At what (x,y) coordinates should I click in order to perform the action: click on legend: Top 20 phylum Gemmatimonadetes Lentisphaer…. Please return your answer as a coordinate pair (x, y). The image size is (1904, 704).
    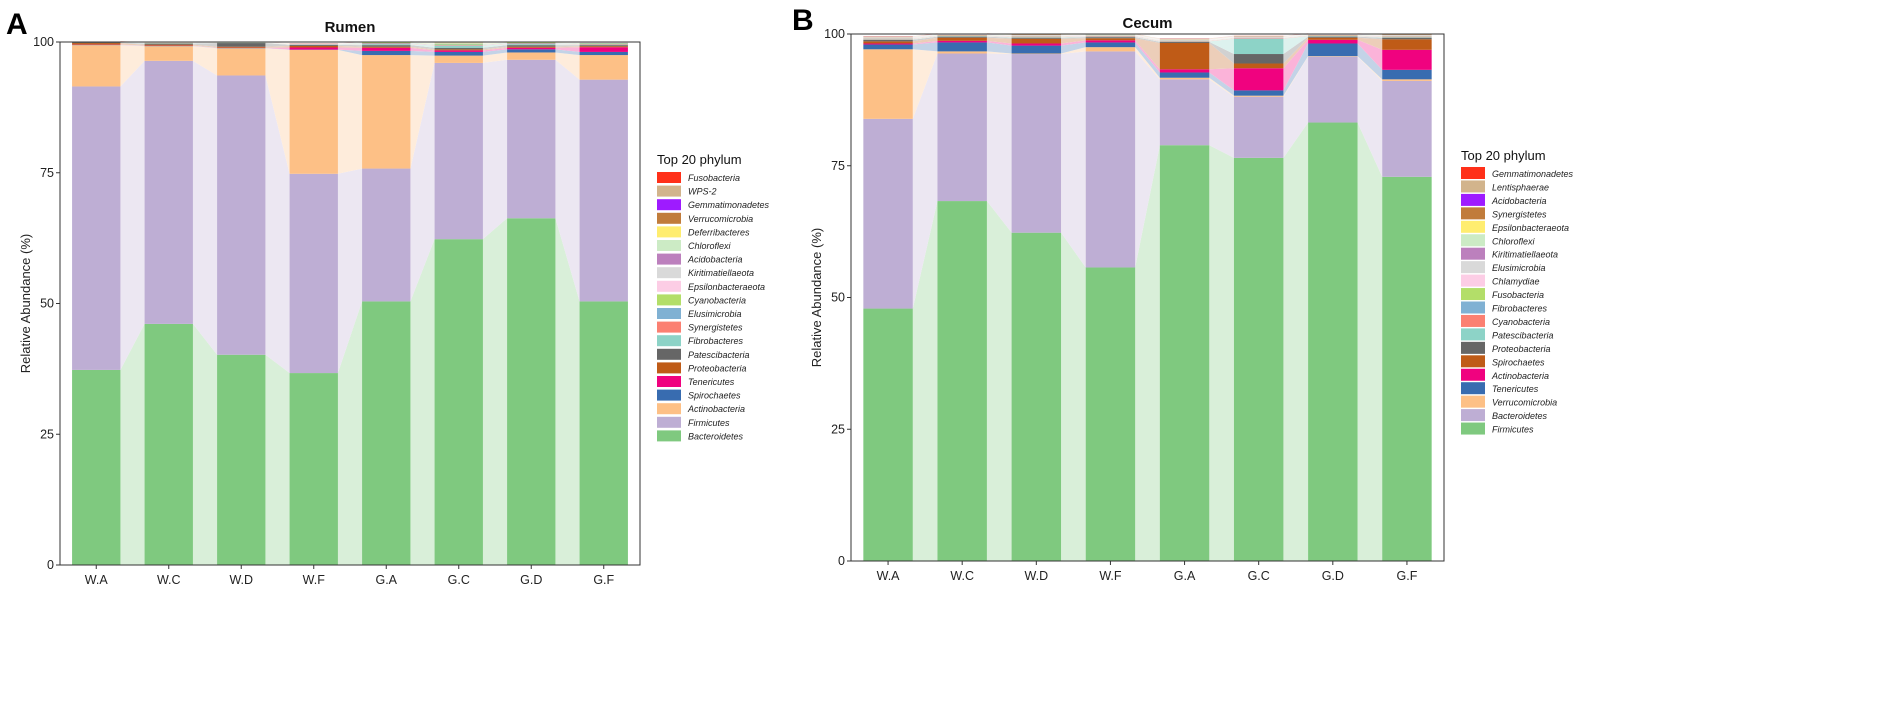
    Looking at the image, I should click on (1517, 291).